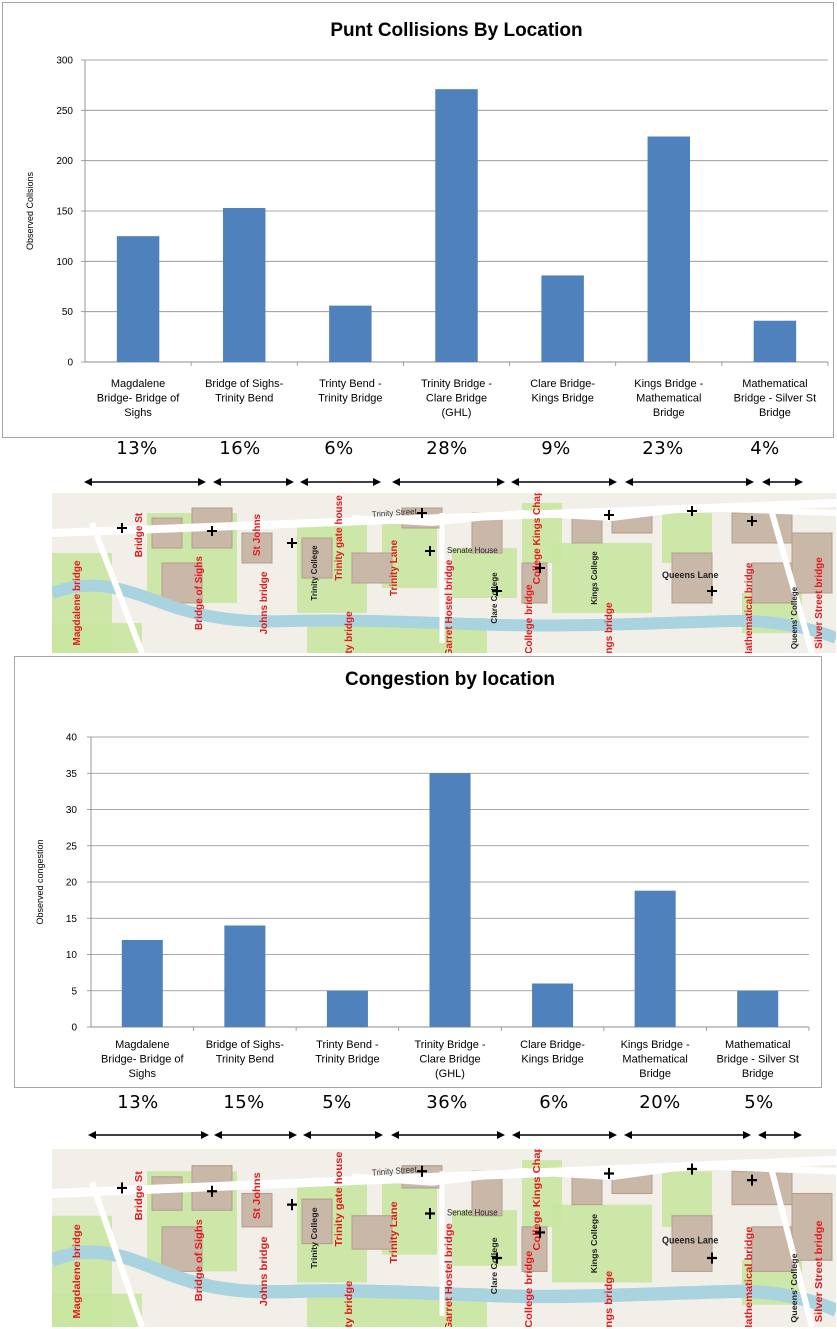  Describe the element at coordinates (139, 534) in the screenshot. I see `map-label-red: Bridge St` at that location.